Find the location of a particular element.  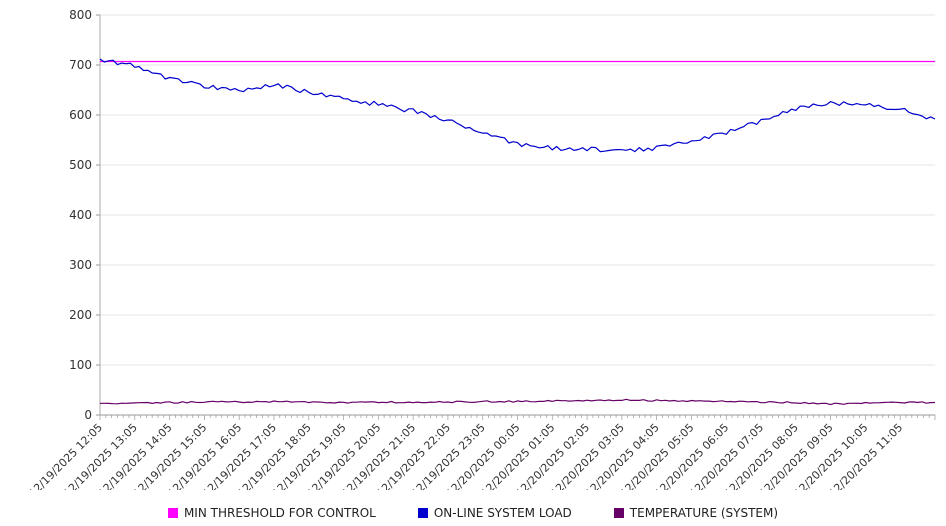

y-tick-label: 800 is located at coordinates (80, 15).